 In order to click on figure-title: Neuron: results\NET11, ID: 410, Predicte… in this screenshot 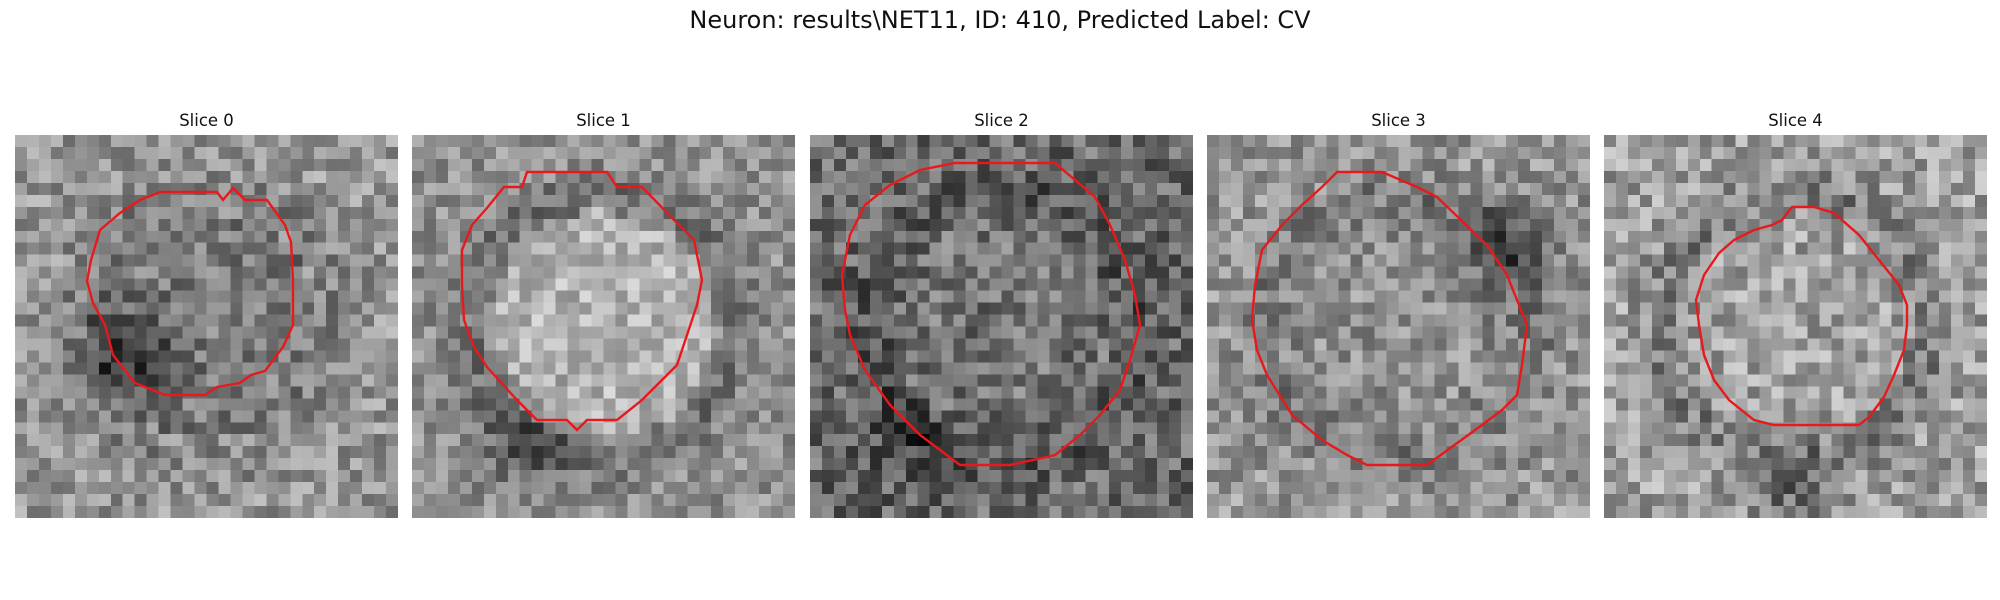, I will do `click(1000, 20)`.